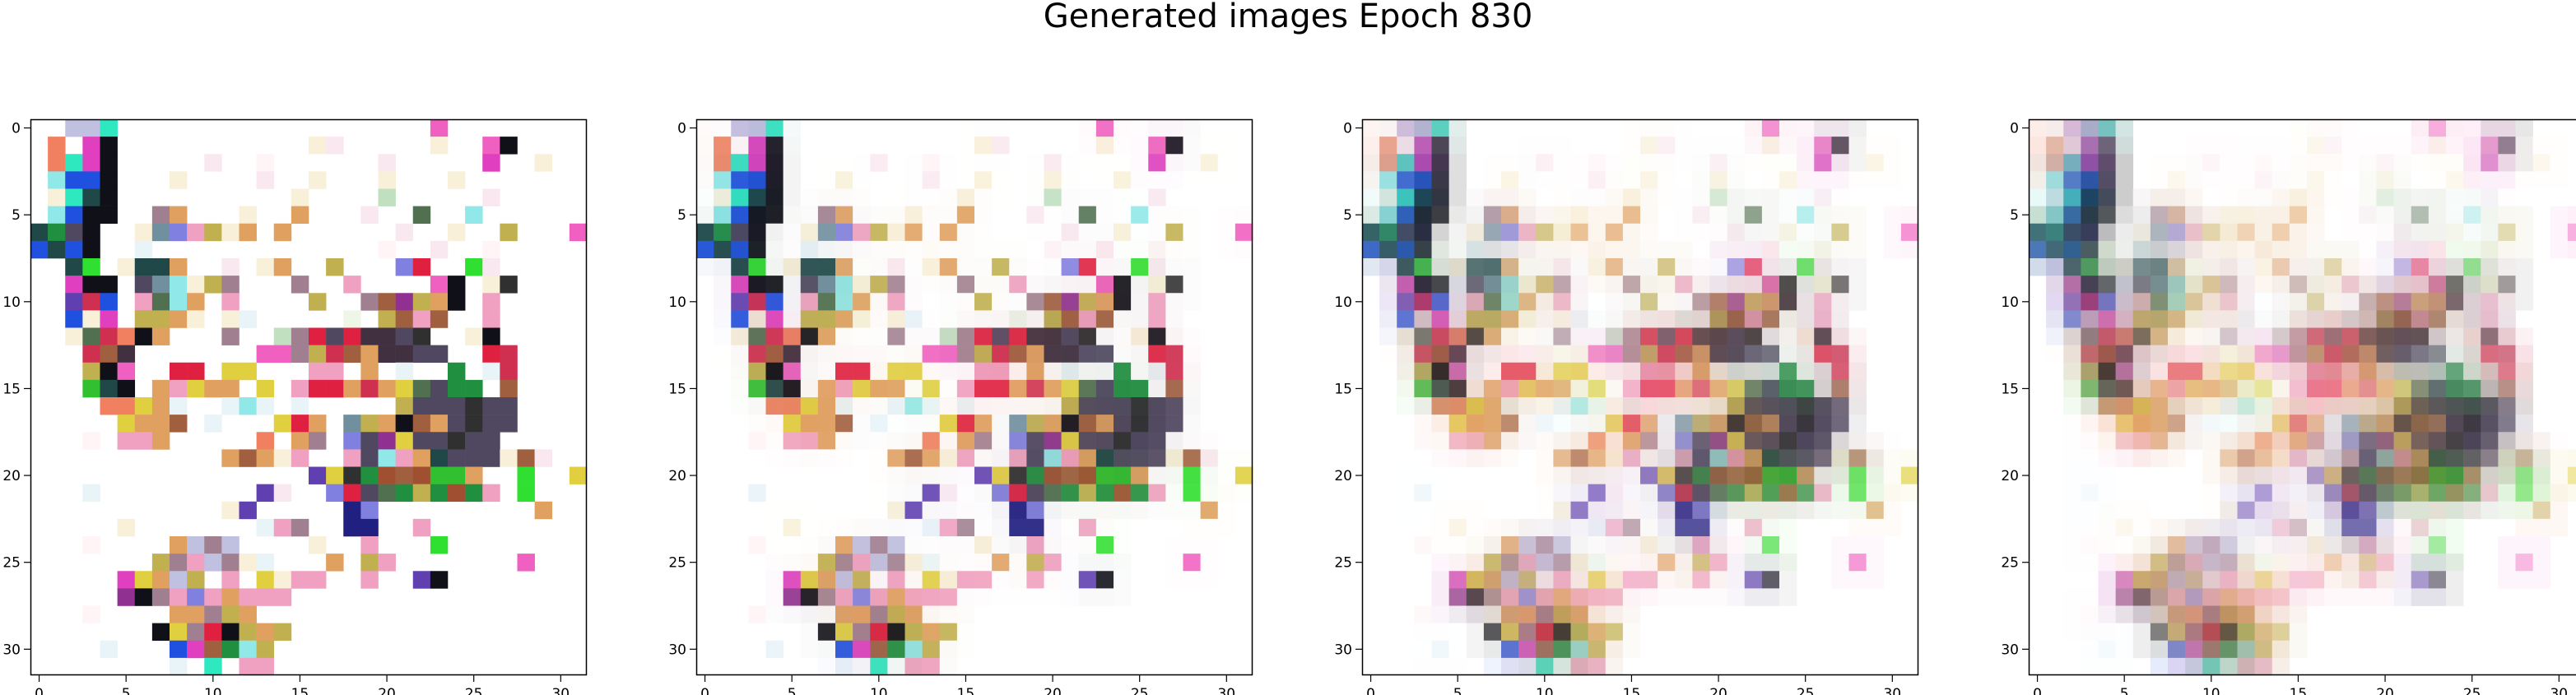 Image resolution: width=2576 pixels, height=695 pixels. Describe the element at coordinates (1718, 690) in the screenshot. I see `x-tick-label: 20` at that location.